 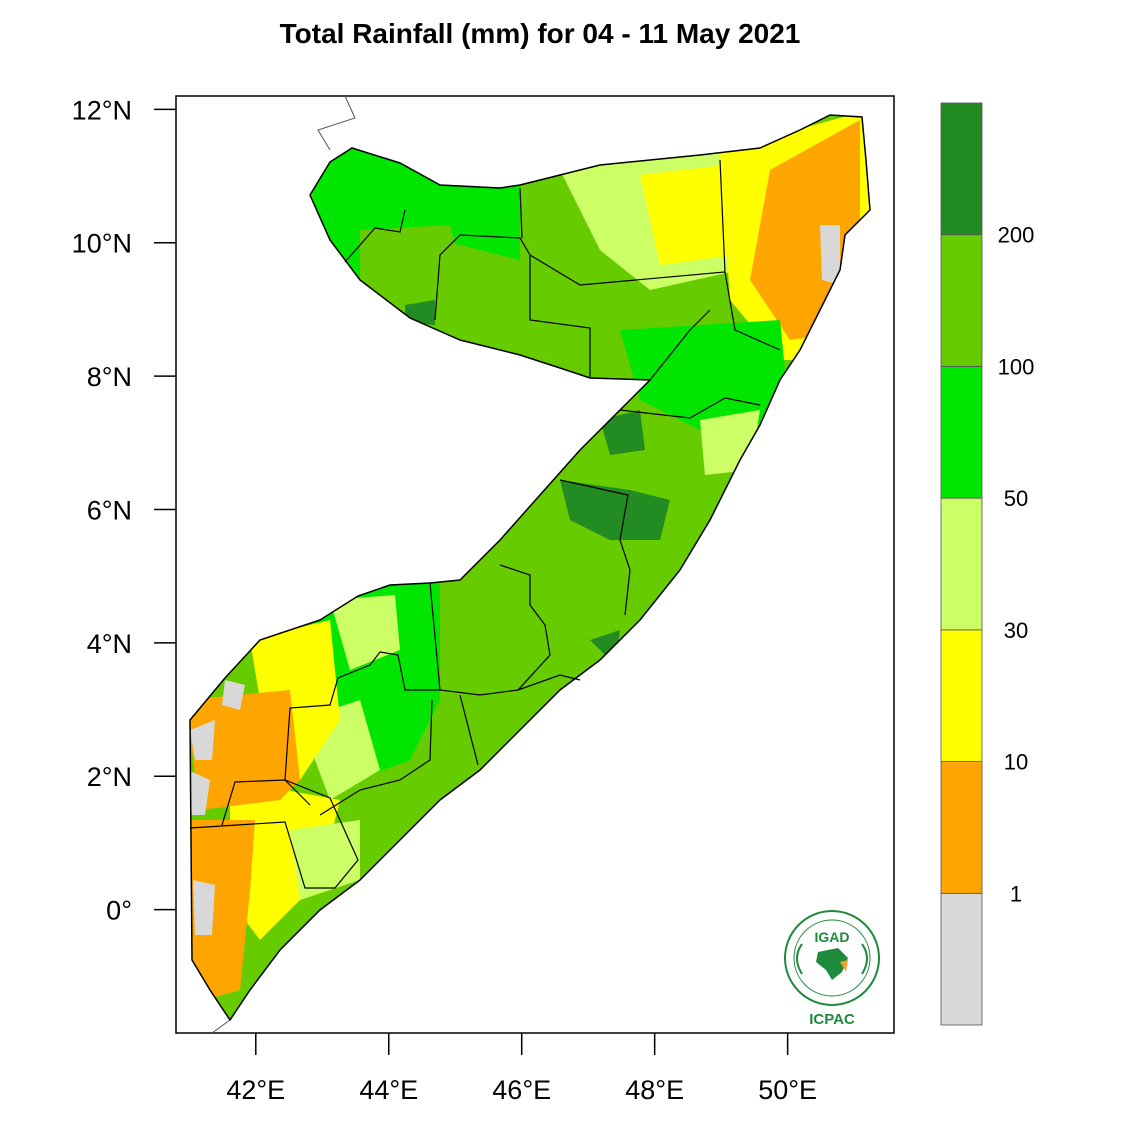 I want to click on lat-axis: 12°N 10°N 8°N 6°N 4°N 2°N 0°, so click(x=124, y=510).